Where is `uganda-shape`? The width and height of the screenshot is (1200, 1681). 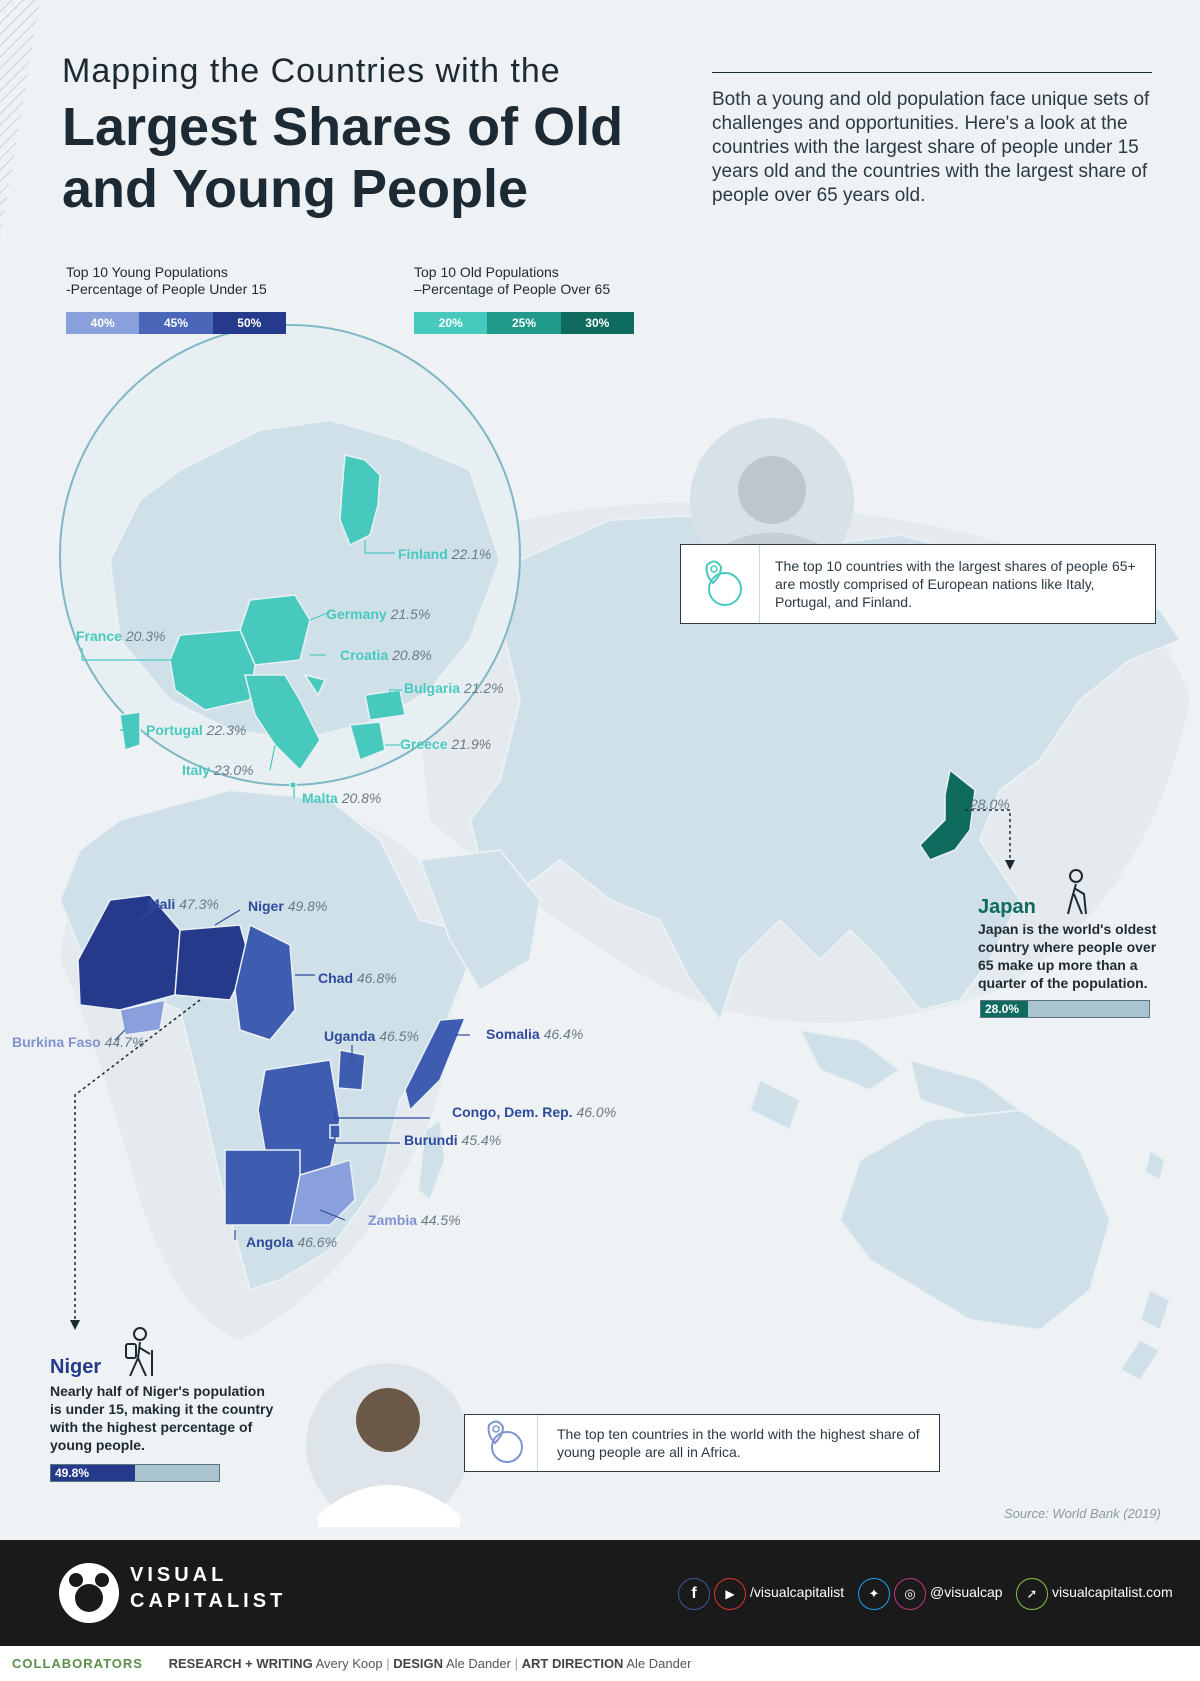
uganda-shape is located at coordinates (351, 1070).